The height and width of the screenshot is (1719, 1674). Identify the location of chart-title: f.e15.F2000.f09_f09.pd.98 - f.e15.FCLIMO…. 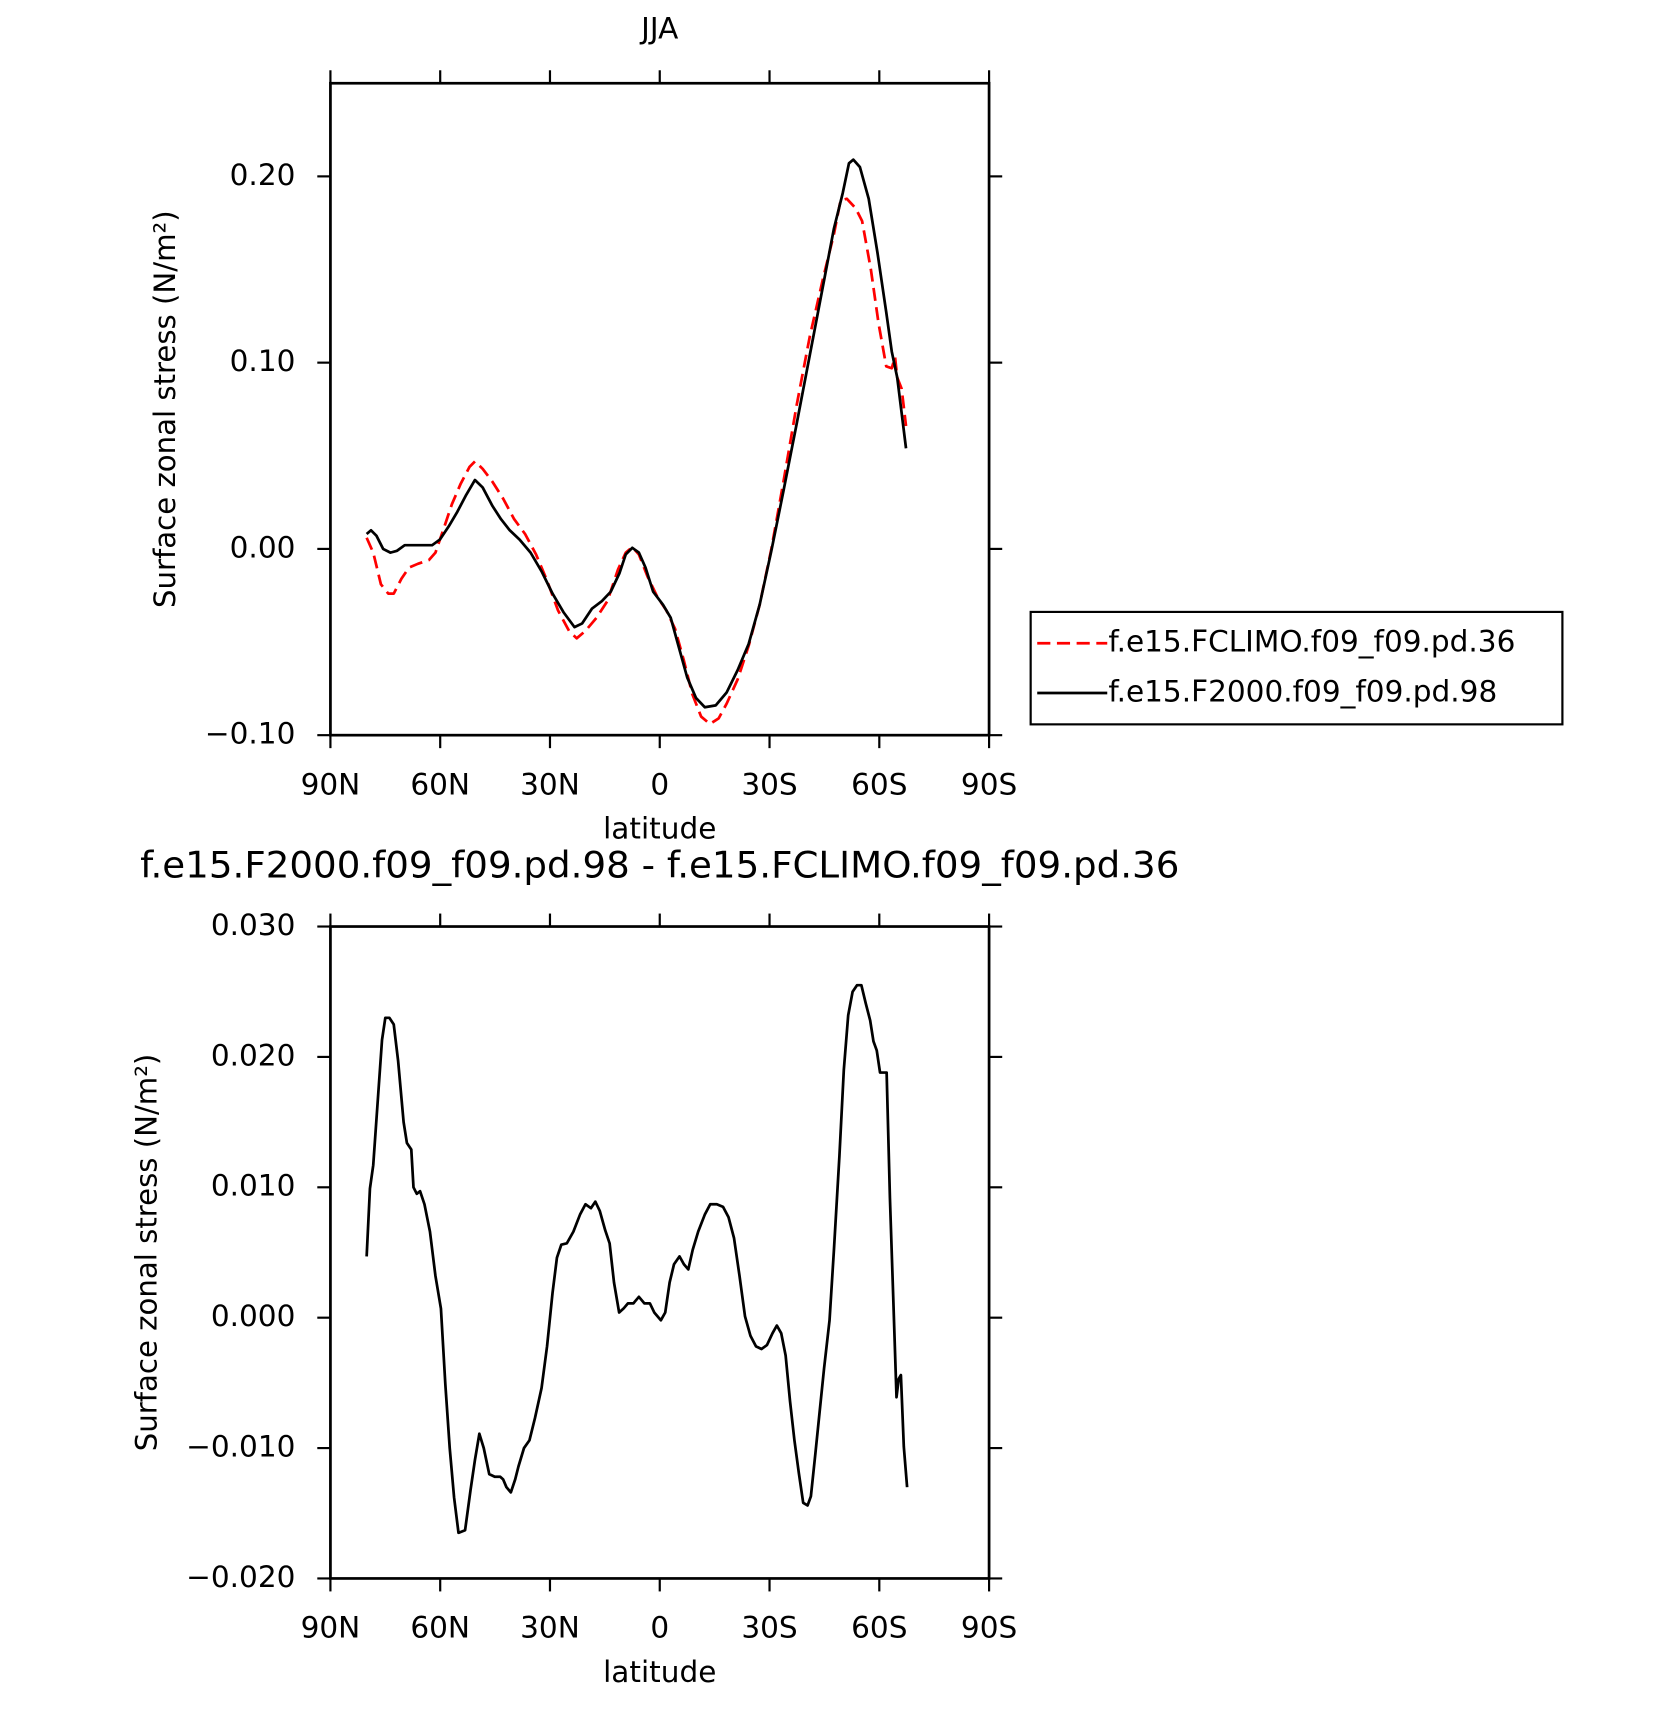
(659, 865).